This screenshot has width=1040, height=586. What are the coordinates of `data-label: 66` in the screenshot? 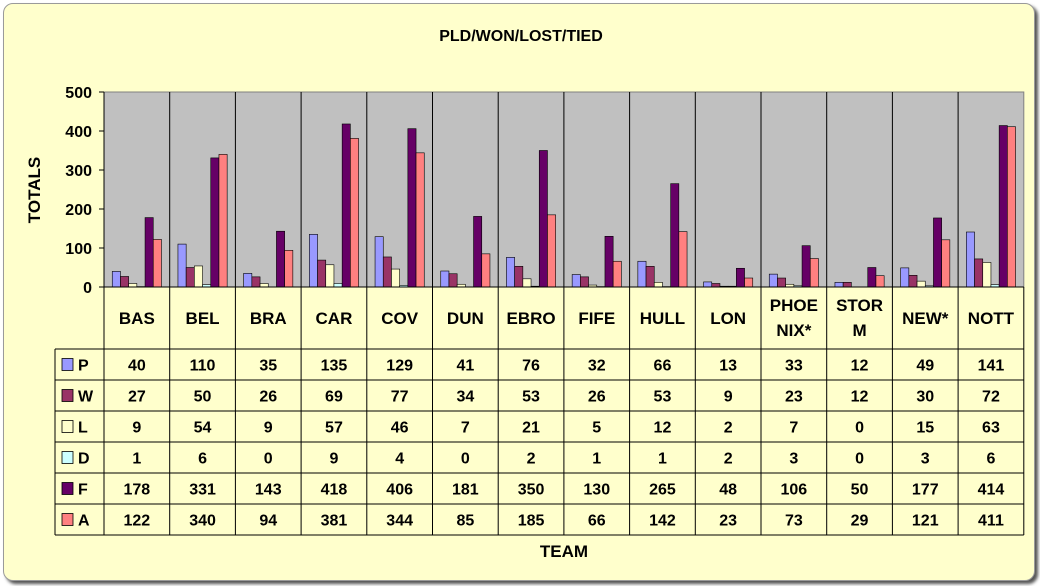 It's located at (597, 521).